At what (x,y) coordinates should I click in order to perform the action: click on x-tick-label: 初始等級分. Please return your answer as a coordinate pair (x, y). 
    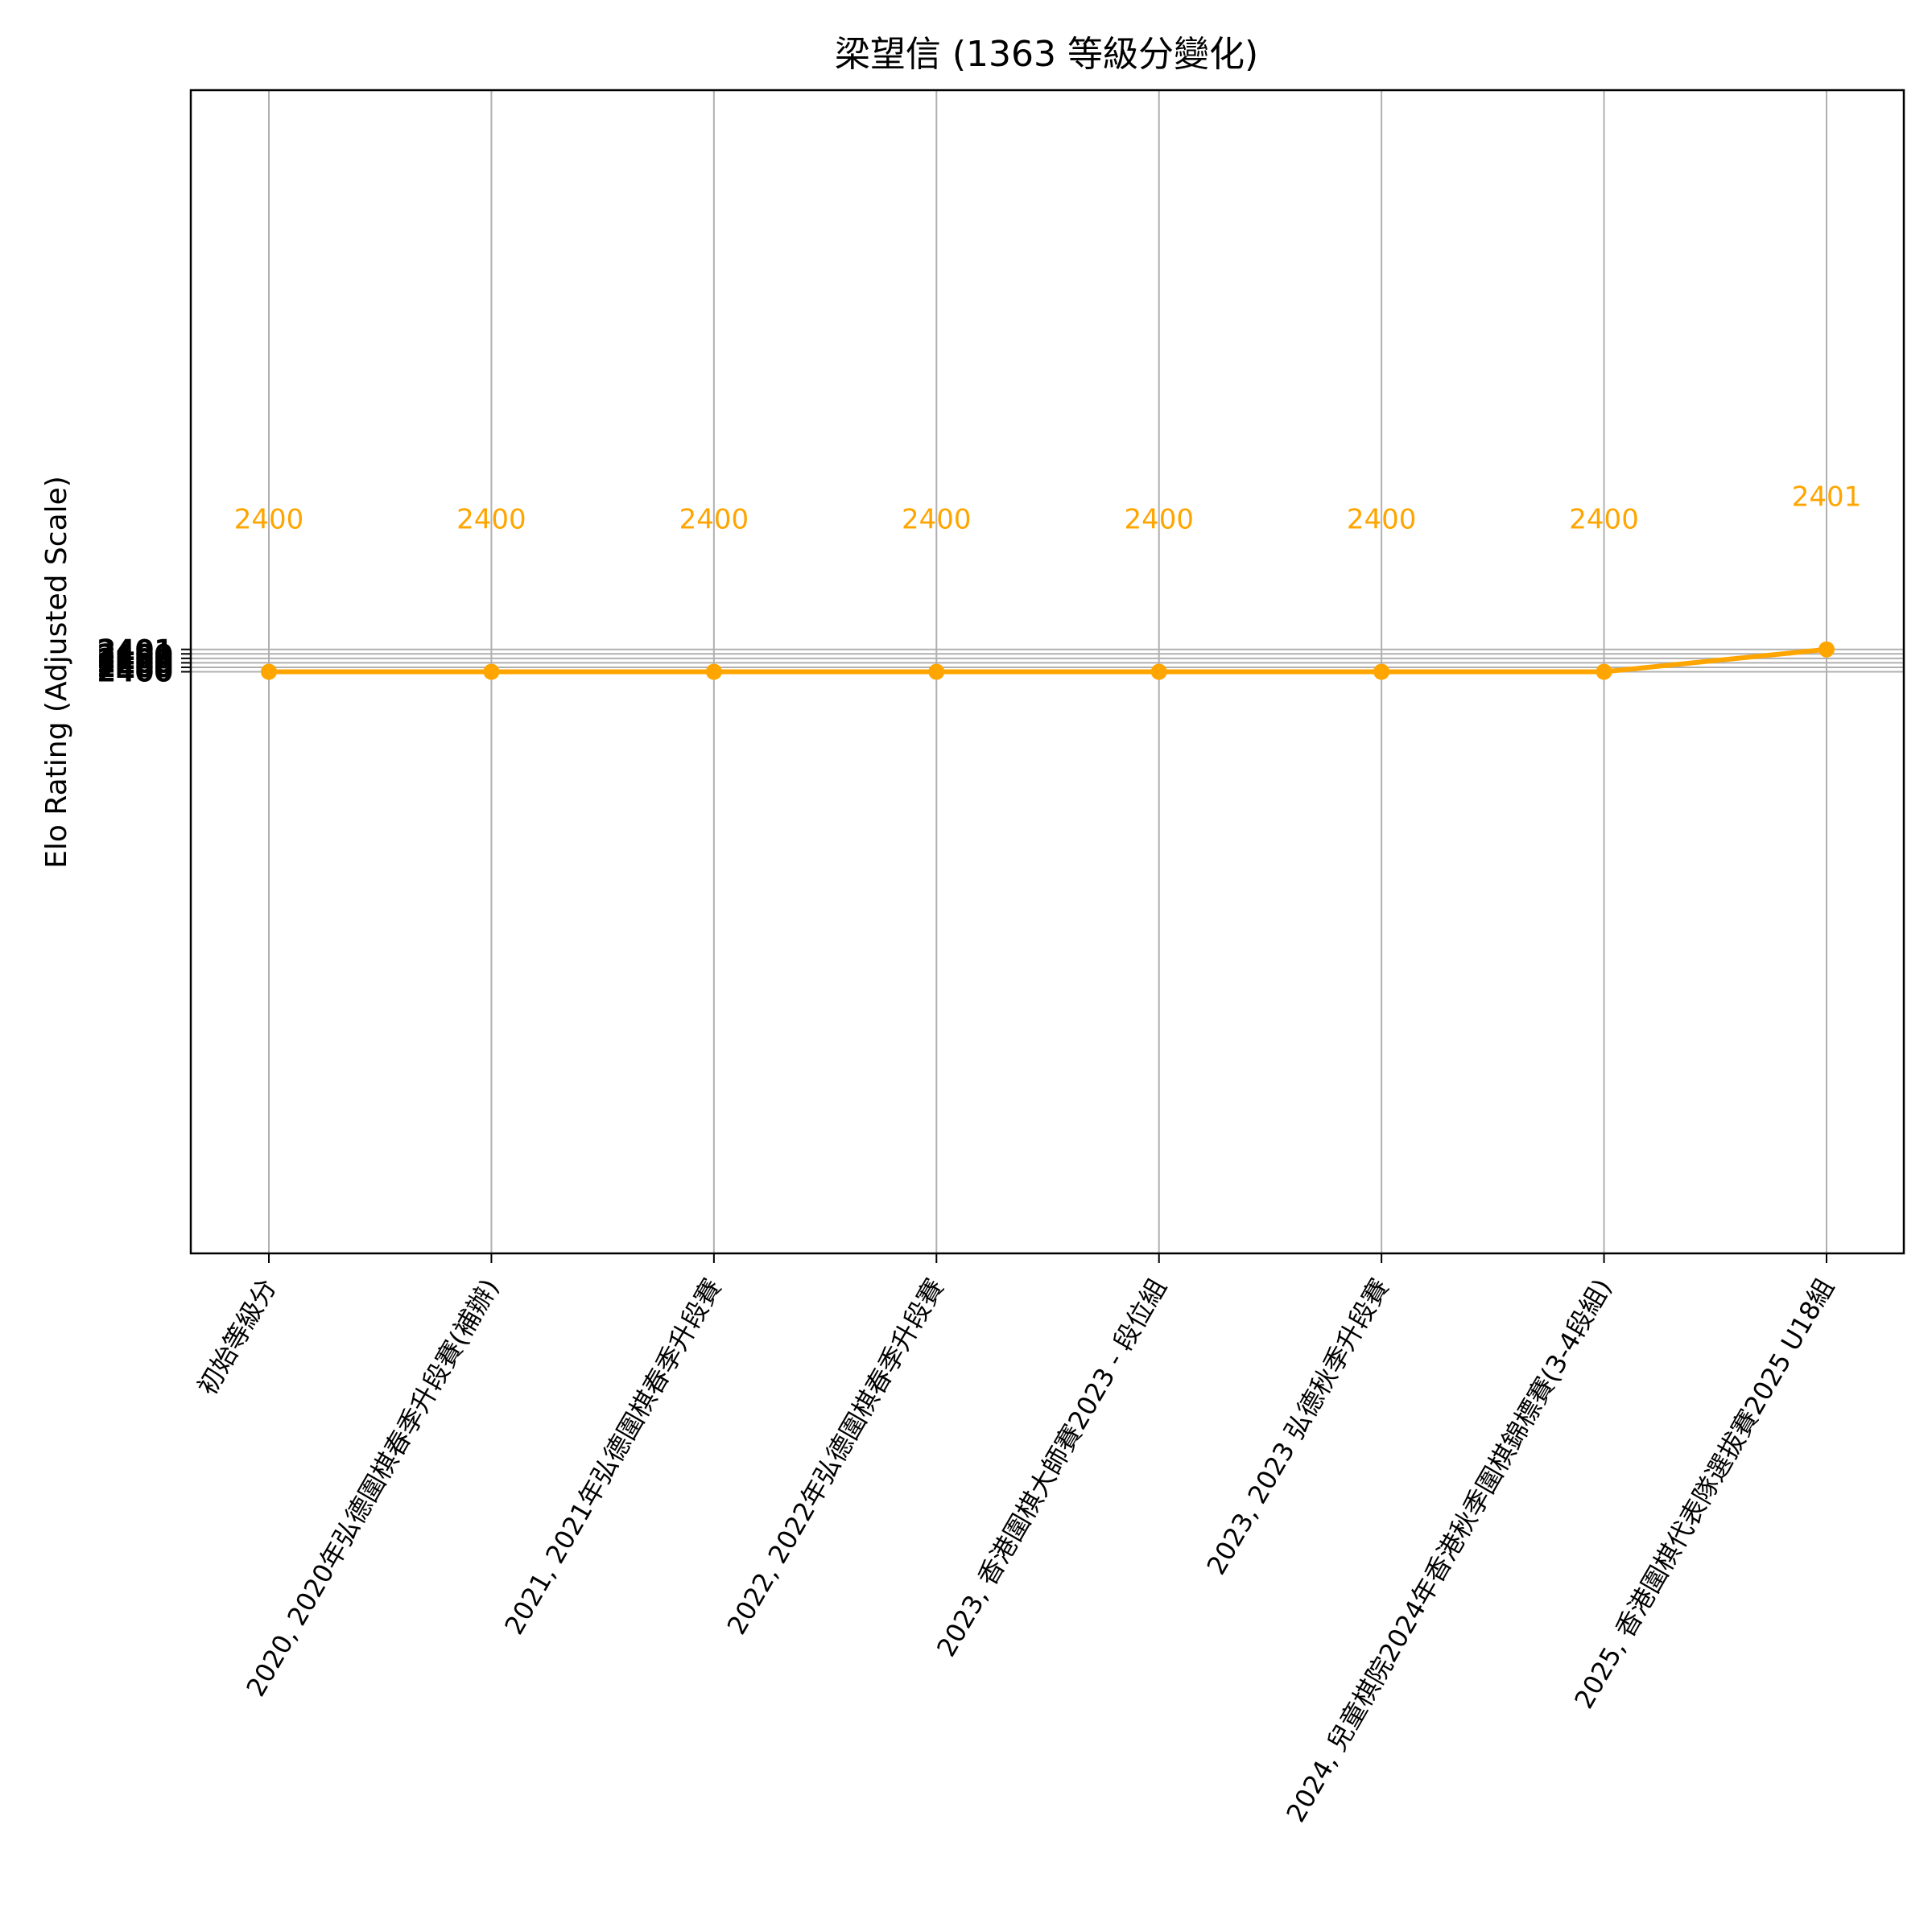
    Looking at the image, I should click on (237, 1337).